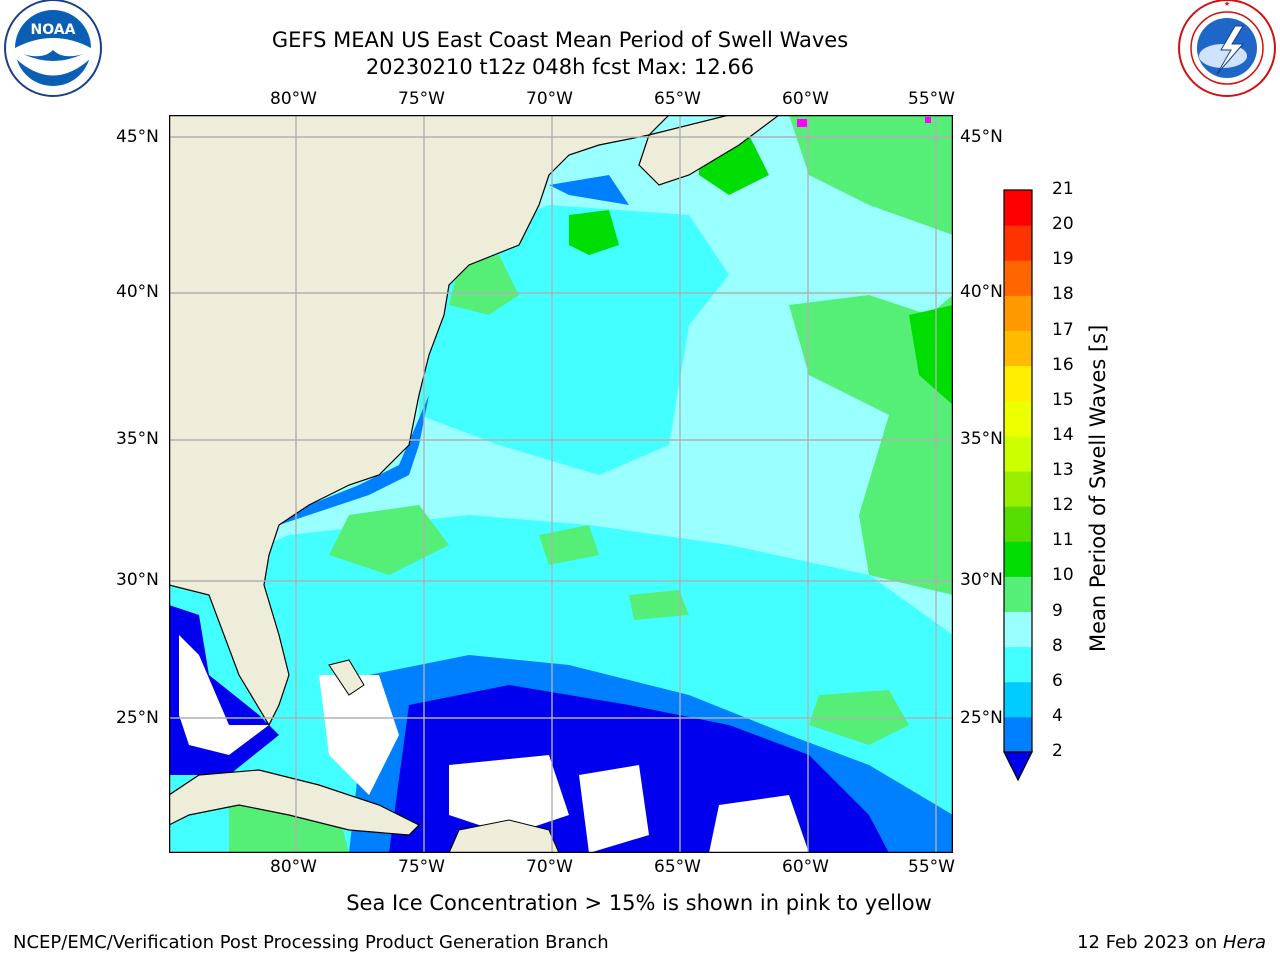  What do you see at coordinates (1063, 470) in the screenshot?
I see `colorbar-tick-label: 13` at bounding box center [1063, 470].